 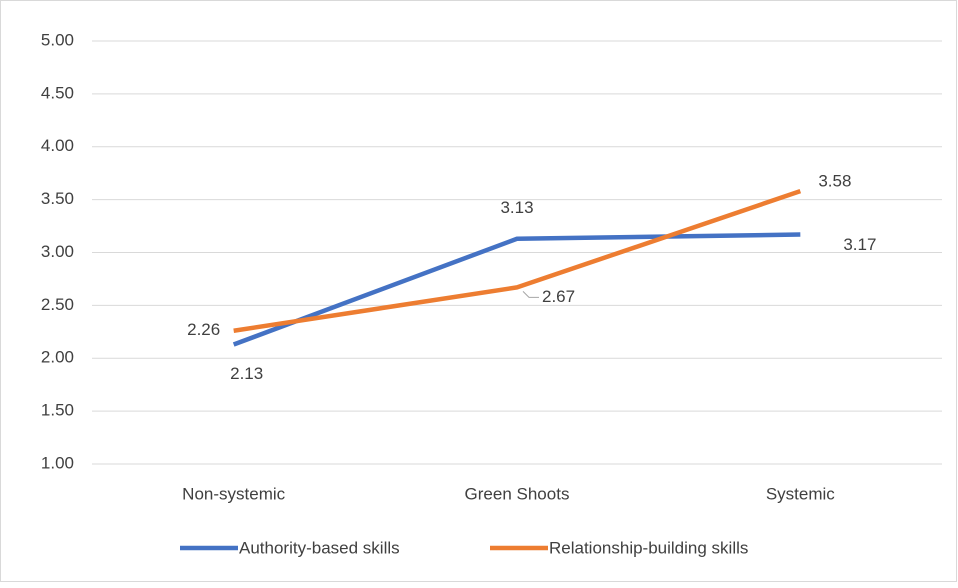 I want to click on y-tick-label: 5.00, so click(x=57, y=39).